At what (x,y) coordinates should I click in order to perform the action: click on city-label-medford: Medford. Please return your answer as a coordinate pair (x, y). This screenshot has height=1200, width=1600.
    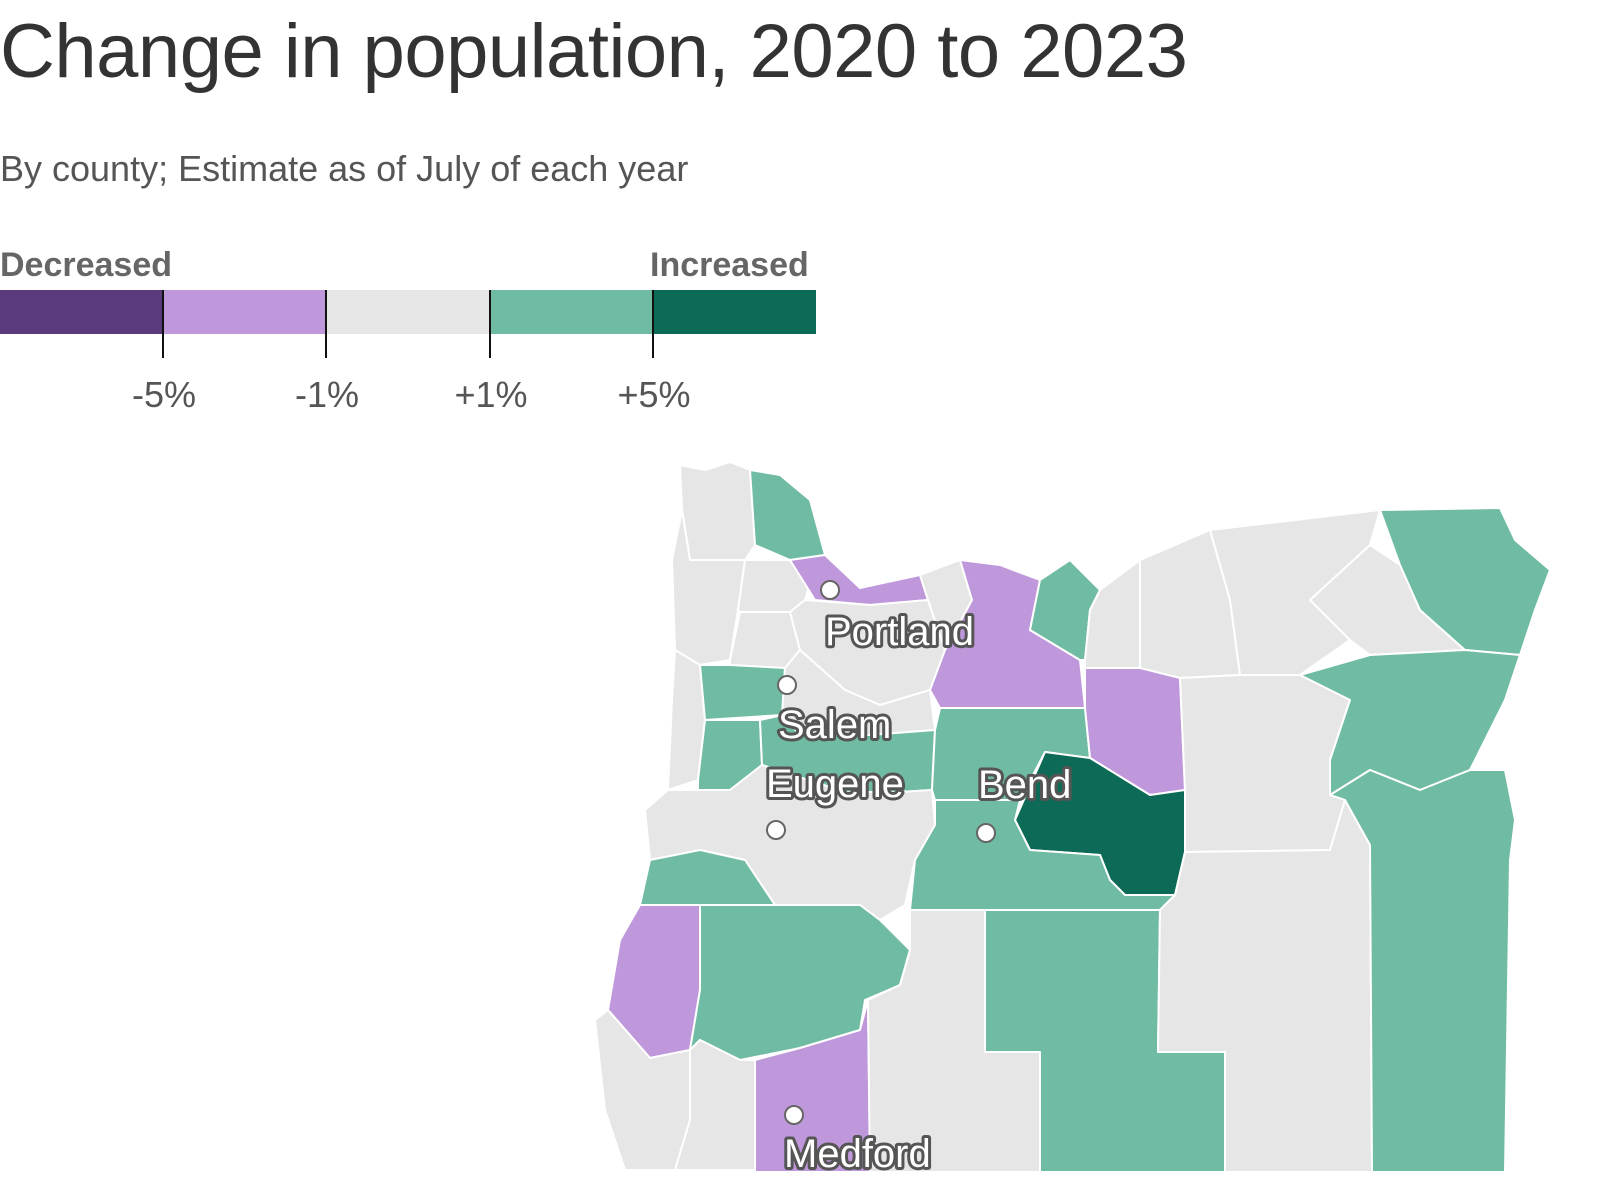
    Looking at the image, I should click on (857, 1154).